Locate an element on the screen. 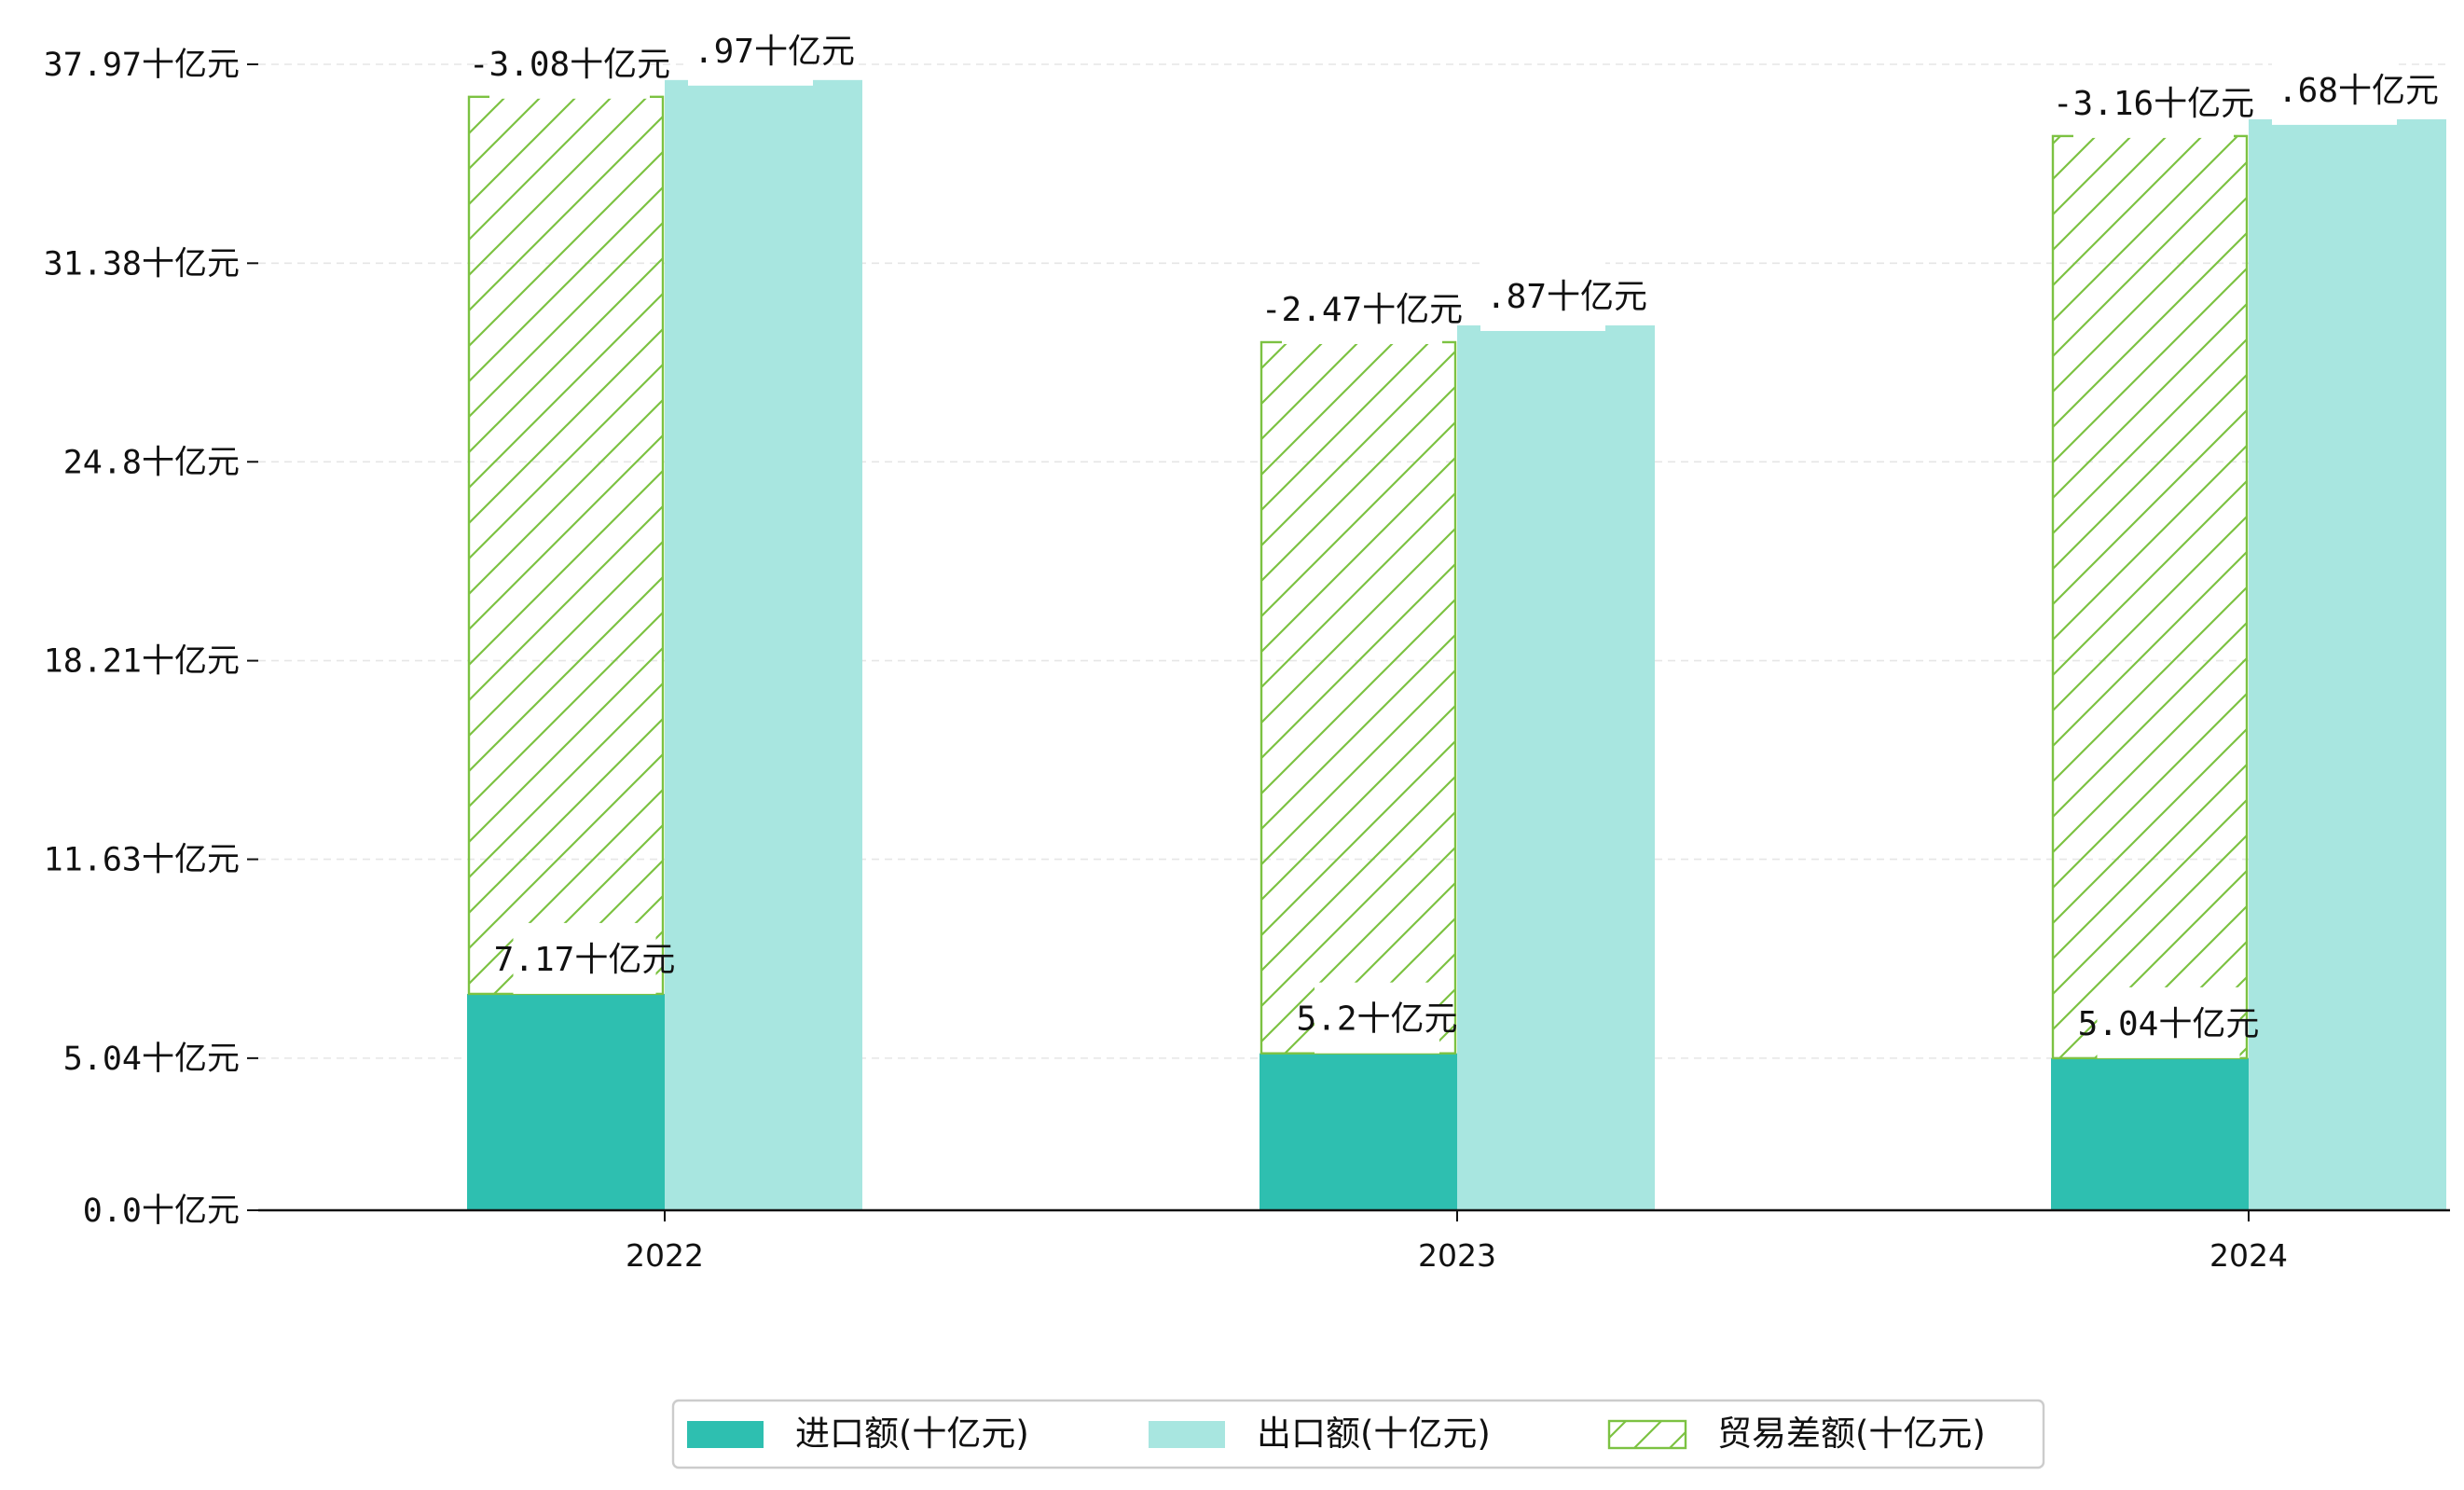  label-imports: 5.2十亿元 is located at coordinates (1376, 1019).